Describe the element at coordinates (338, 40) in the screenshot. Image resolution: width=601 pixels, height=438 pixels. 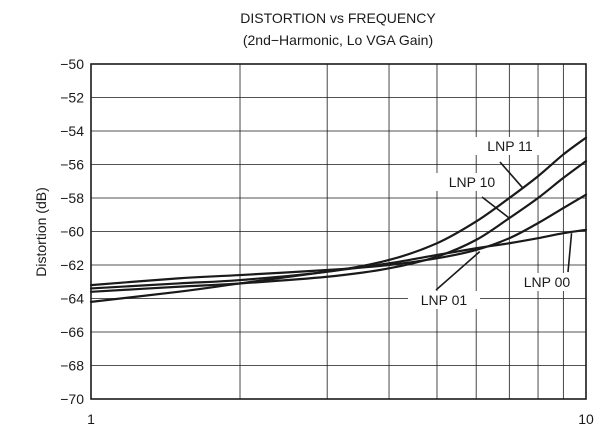
I see `chart-subtitle: (2nd−Harmonic, Lo VGA Gain)` at that location.